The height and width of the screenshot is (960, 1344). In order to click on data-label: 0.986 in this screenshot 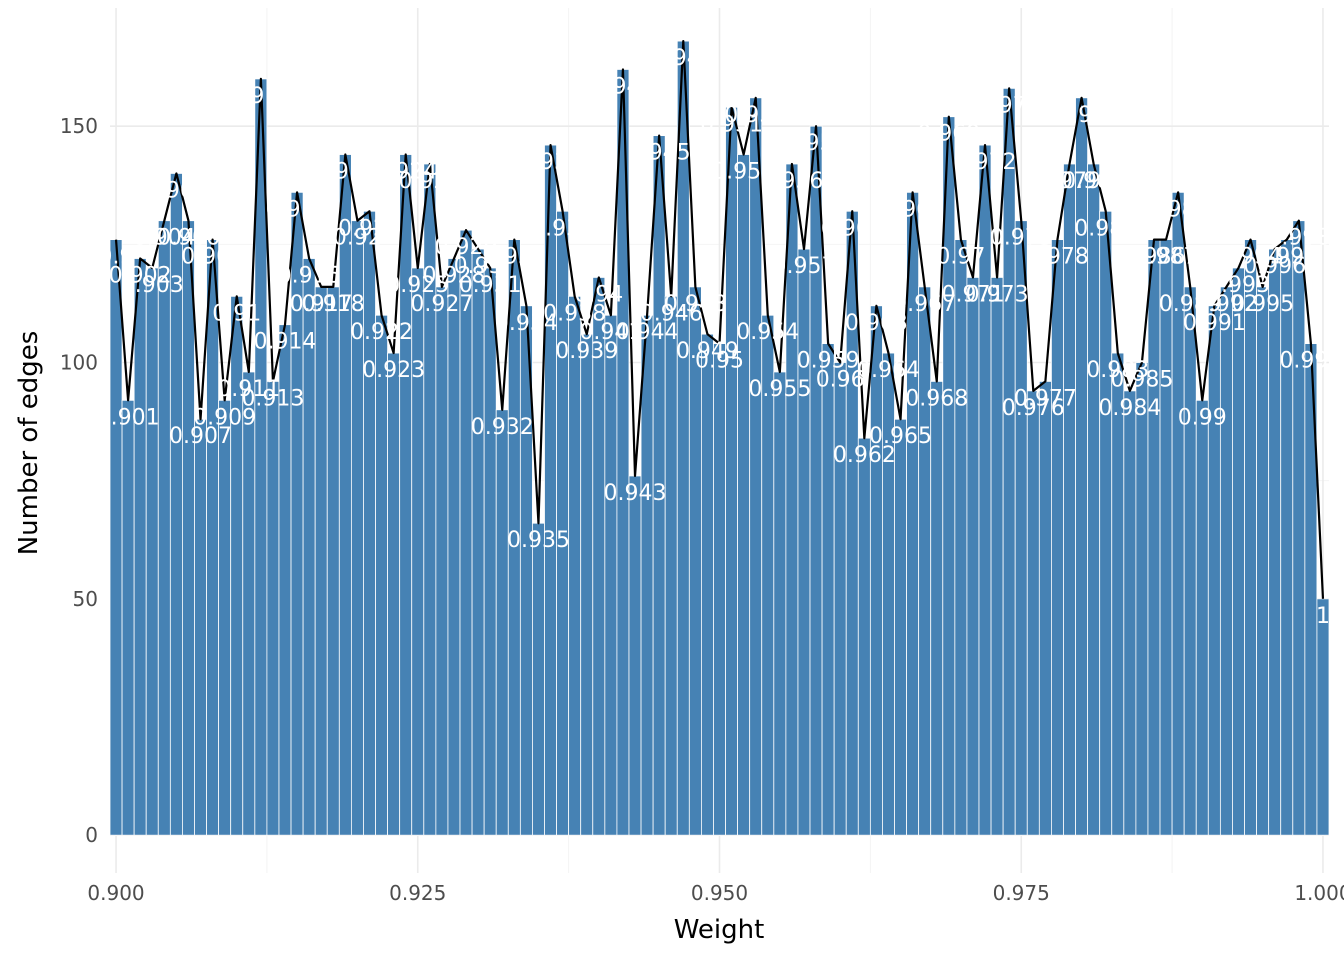, I will do `click(1154, 257)`.